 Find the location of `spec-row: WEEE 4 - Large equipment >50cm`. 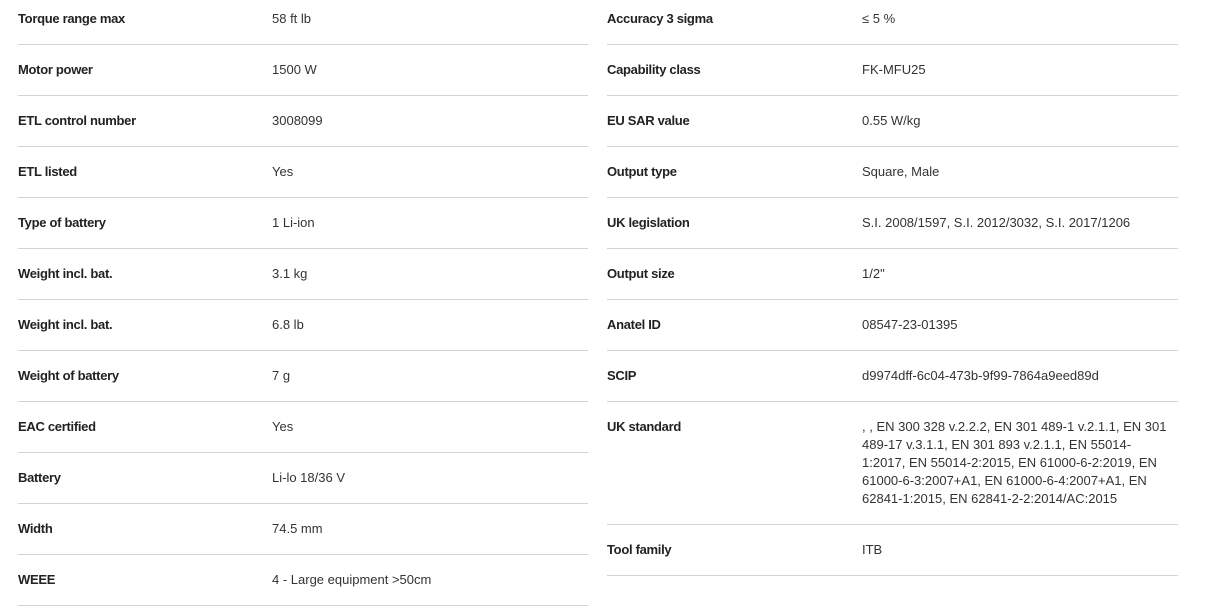

spec-row: WEEE 4 - Large equipment >50cm is located at coordinates (303, 580).